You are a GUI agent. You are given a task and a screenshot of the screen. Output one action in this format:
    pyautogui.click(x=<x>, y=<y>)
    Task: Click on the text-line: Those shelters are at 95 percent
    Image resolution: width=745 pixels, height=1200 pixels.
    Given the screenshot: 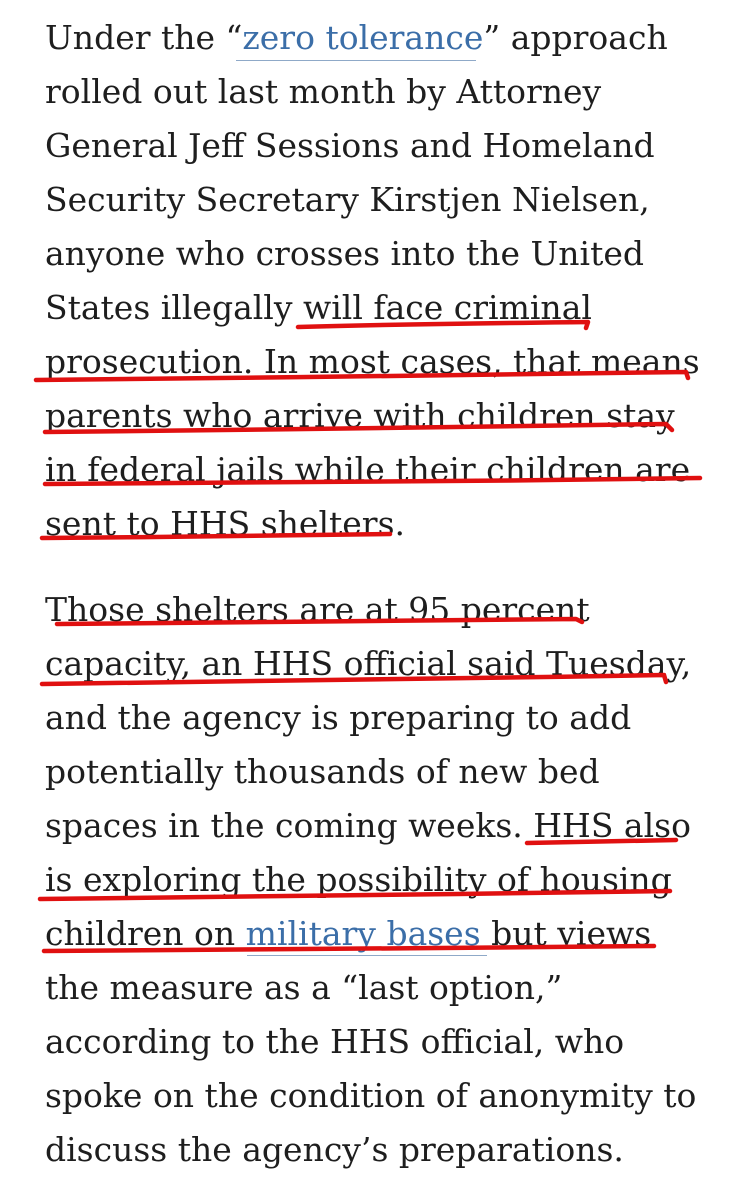 What is the action you would take?
    pyautogui.click(x=317, y=609)
    